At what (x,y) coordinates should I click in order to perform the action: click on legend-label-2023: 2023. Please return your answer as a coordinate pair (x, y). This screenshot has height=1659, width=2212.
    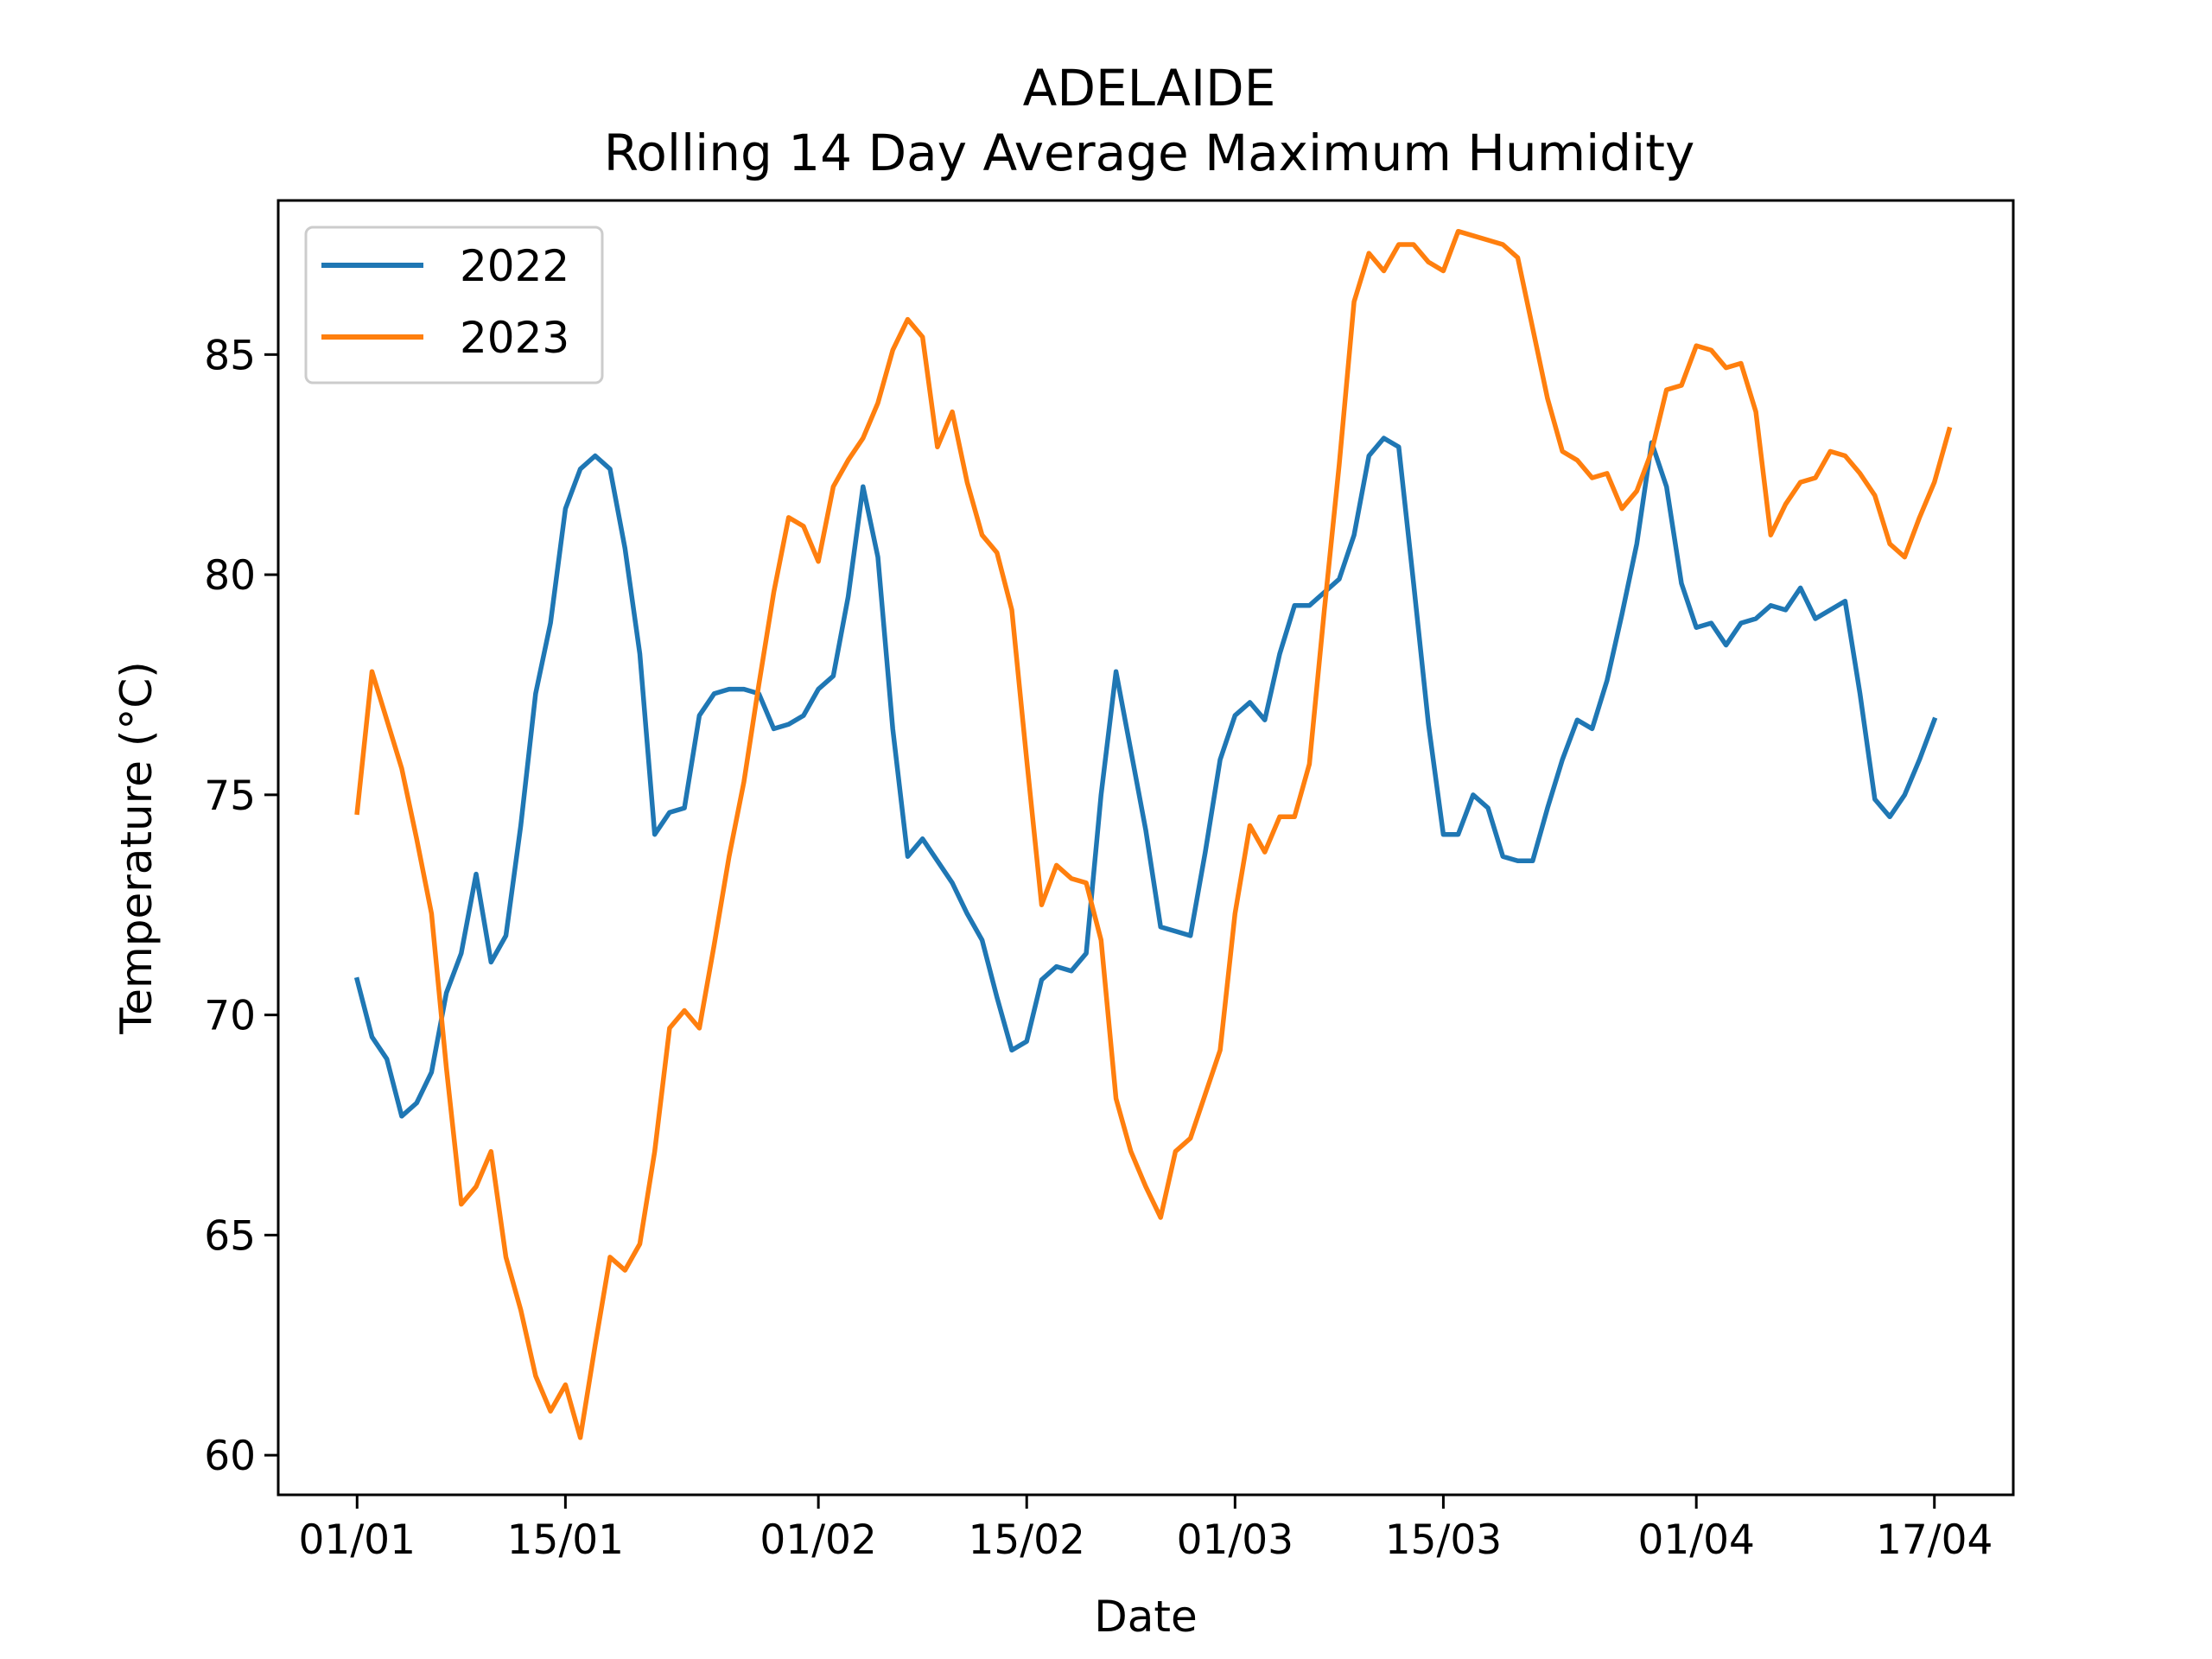
    Looking at the image, I should click on (514, 338).